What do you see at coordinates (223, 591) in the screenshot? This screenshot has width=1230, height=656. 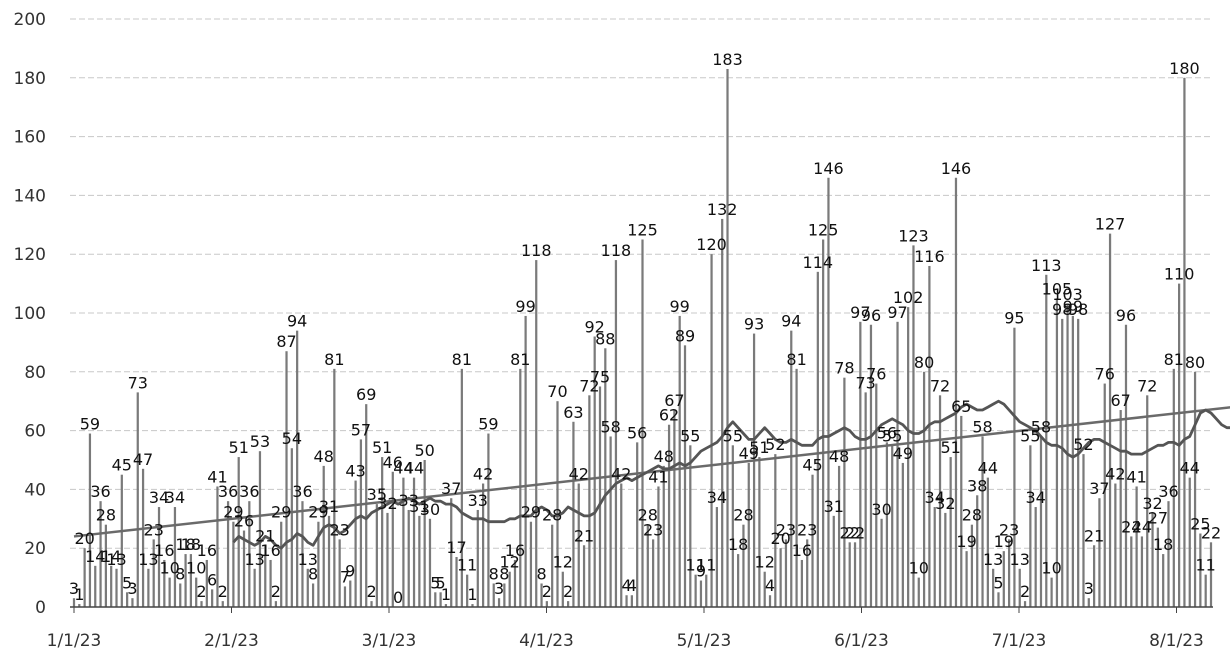 I see `bar-data-label: 2` at bounding box center [223, 591].